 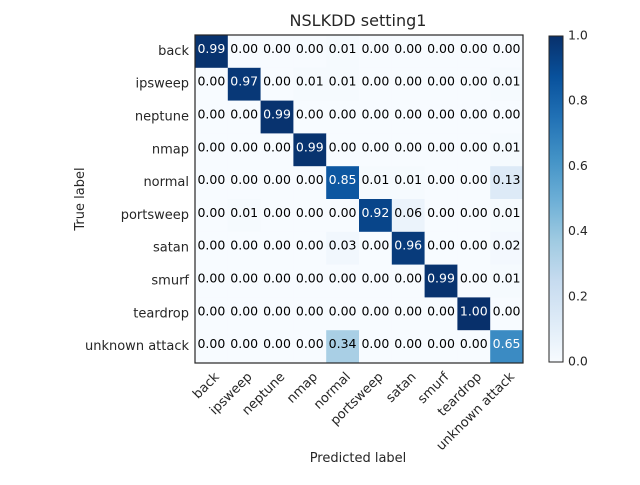 What do you see at coordinates (401, 388) in the screenshot?
I see `x-tick-label: satan` at bounding box center [401, 388].